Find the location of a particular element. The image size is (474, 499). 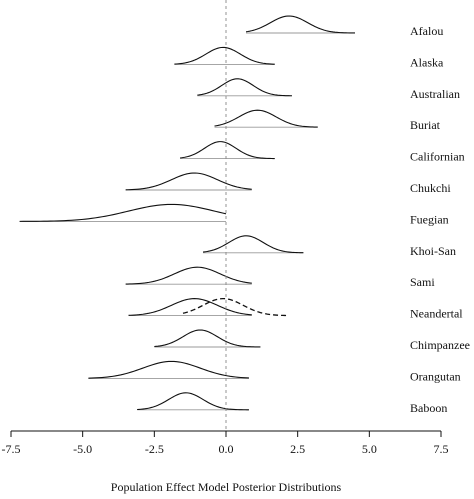

x-axis: -7.5 -5.0 -2.5 0.0 2.5 5.0 7.5 is located at coordinates (225, 443).